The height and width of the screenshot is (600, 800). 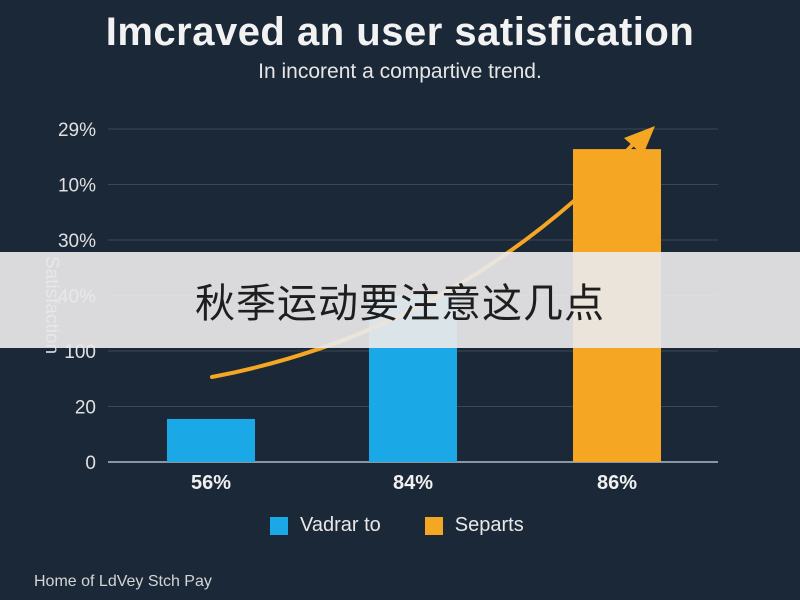 I want to click on y-tick-label-0: 0, so click(x=90, y=463).